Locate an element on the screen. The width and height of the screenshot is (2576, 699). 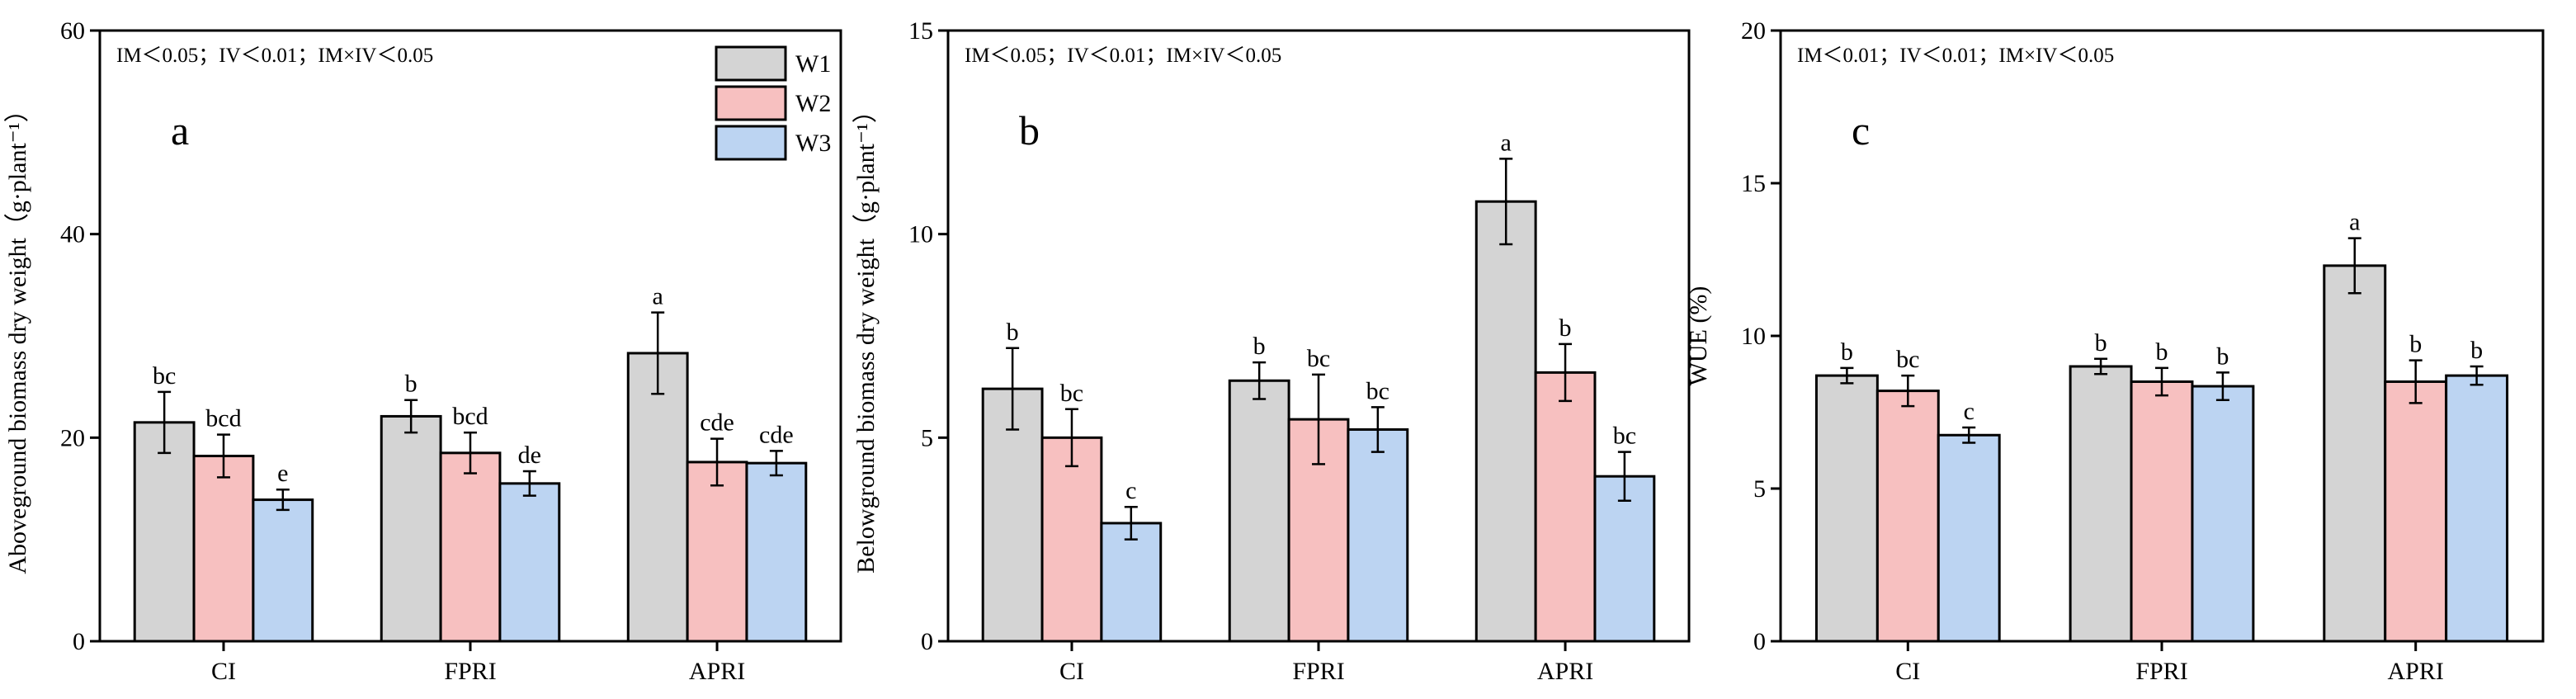
panel-letter: b is located at coordinates (1029, 130).